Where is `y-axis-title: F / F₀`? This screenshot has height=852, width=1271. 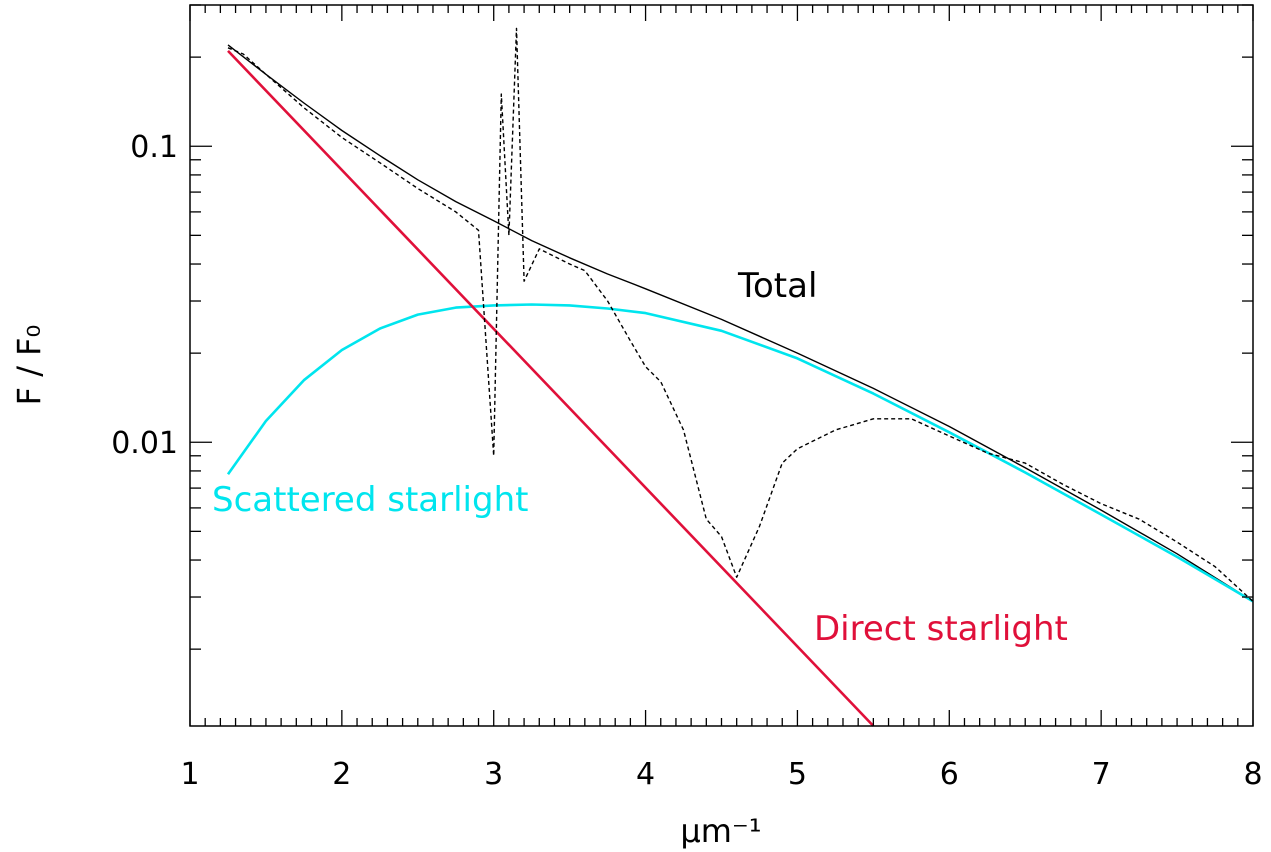
y-axis-title: F / F₀ is located at coordinates (29, 365).